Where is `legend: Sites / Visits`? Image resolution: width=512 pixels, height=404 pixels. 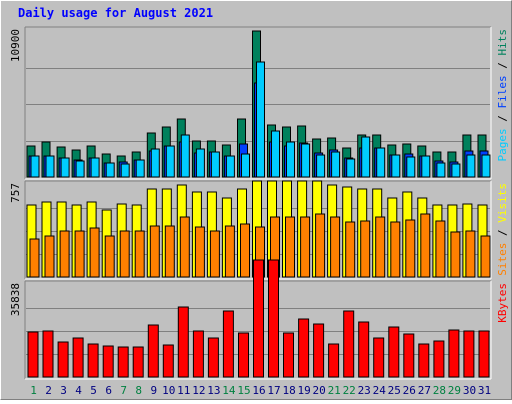
legend: Sites / Visits is located at coordinates (502, 229).